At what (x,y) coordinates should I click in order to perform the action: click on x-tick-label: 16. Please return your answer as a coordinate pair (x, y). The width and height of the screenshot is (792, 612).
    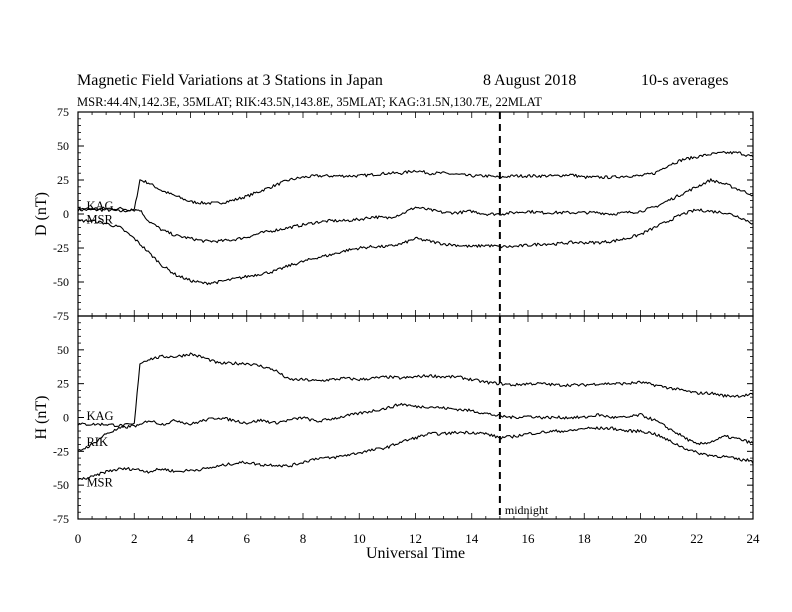
    Looking at the image, I should click on (529, 538).